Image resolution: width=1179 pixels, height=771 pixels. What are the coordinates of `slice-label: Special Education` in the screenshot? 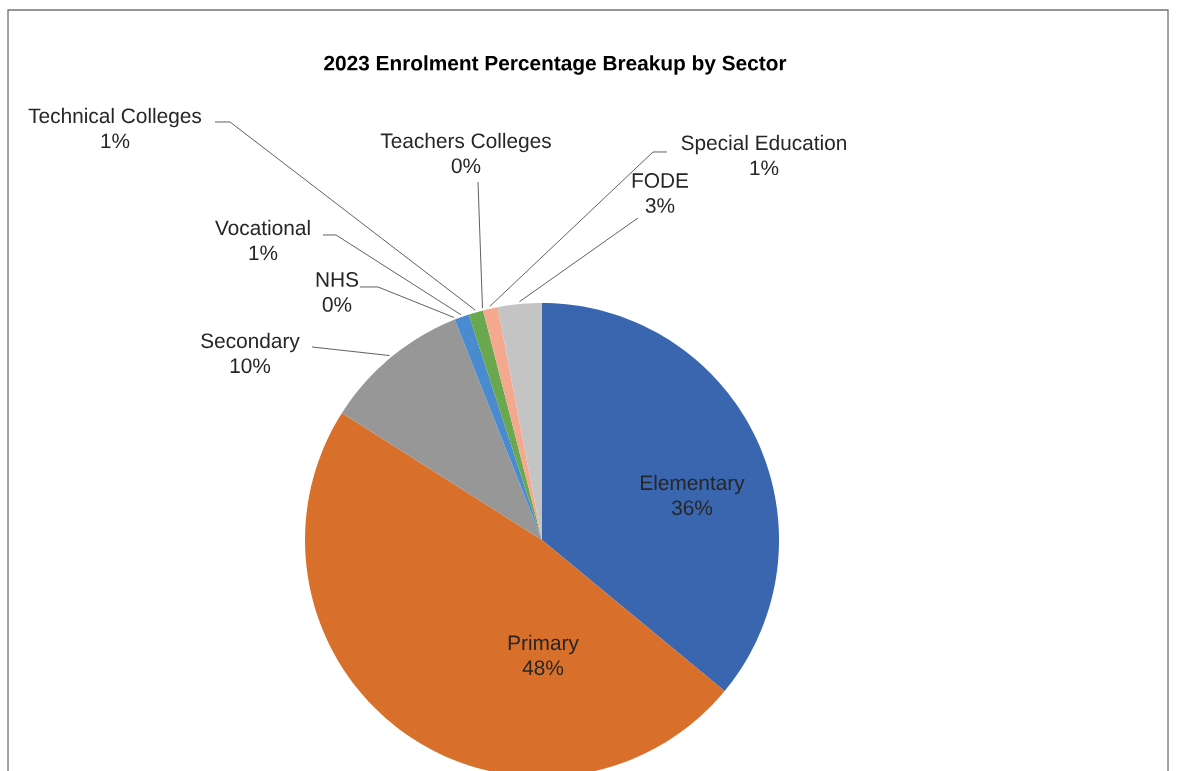 It's located at (763, 144).